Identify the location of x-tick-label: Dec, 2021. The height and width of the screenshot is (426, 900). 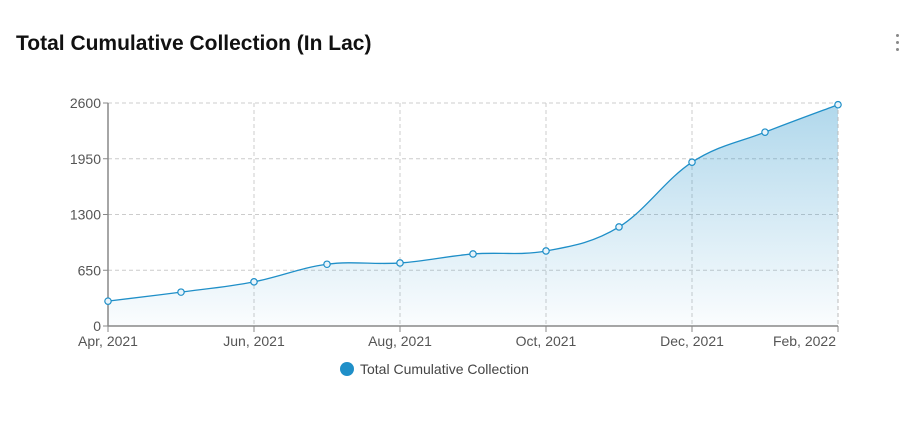
(692, 341).